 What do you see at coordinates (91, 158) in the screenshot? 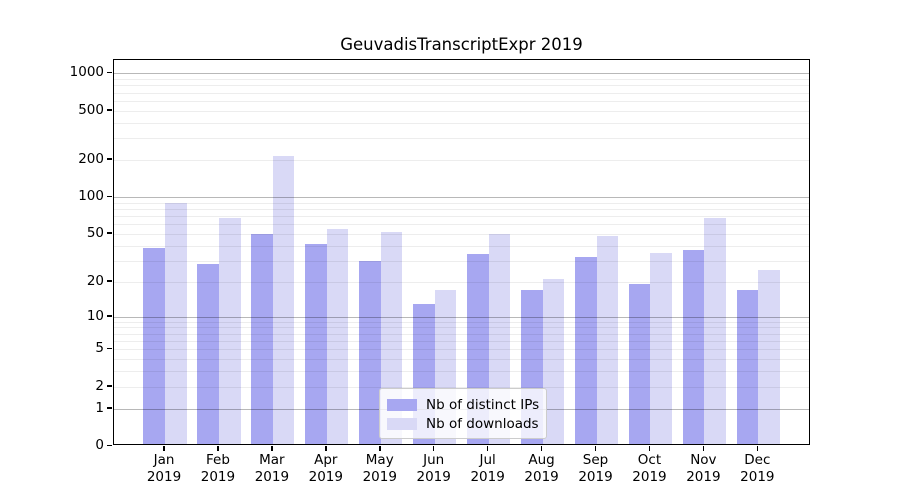
I see `y-tick-label: 200` at bounding box center [91, 158].